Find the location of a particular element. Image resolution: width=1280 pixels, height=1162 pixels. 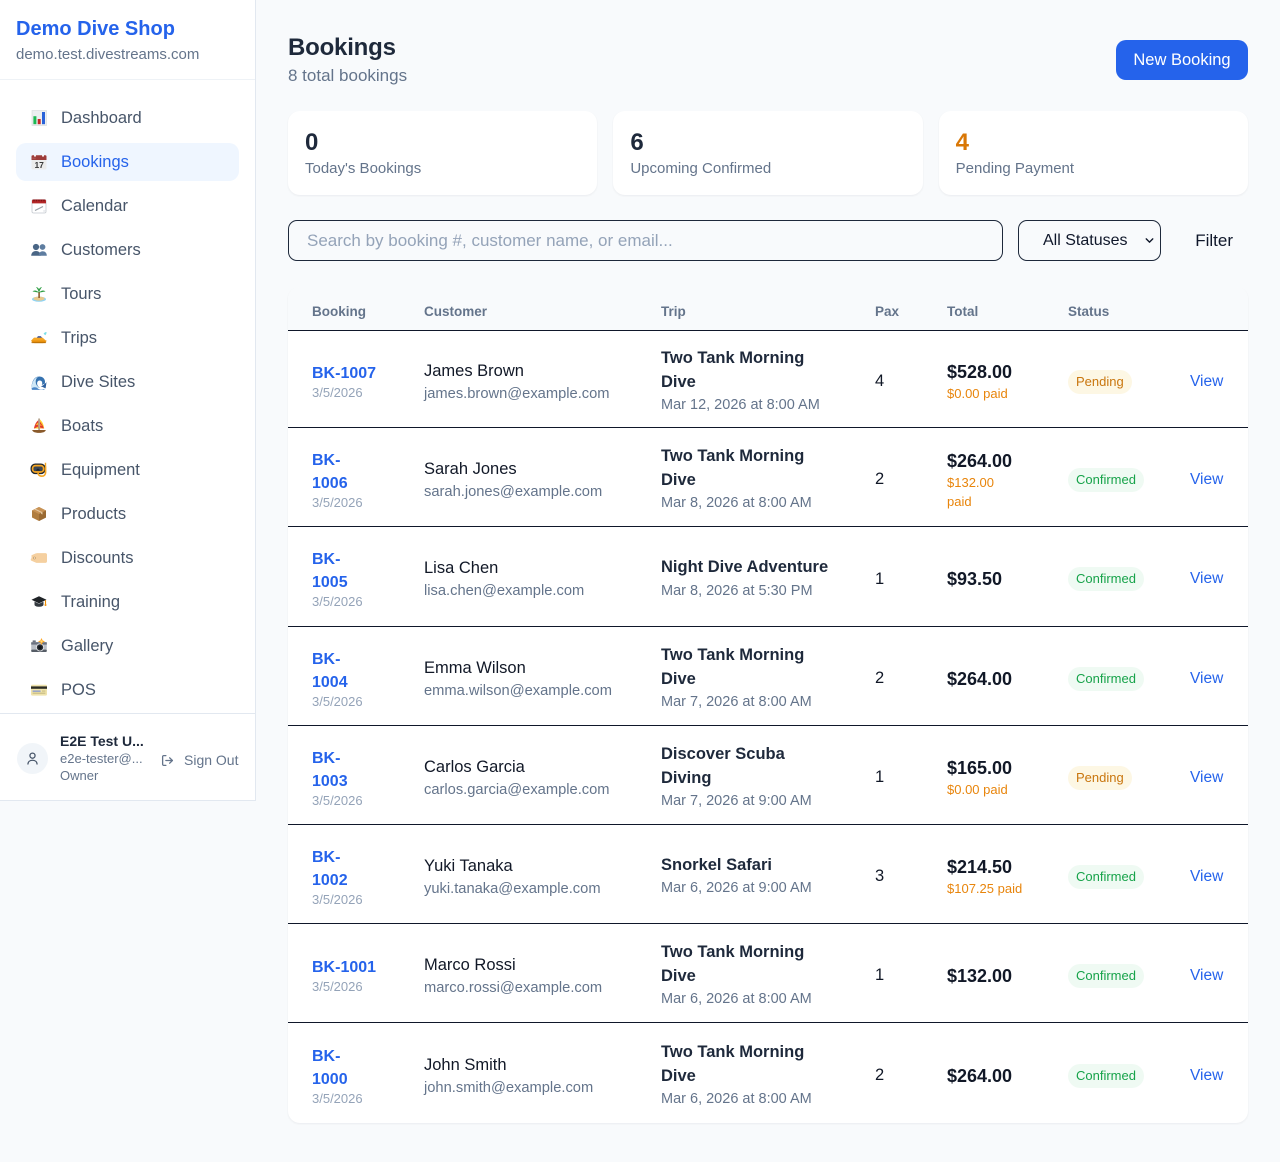

svg-text: 17 is located at coordinates (39, 165).